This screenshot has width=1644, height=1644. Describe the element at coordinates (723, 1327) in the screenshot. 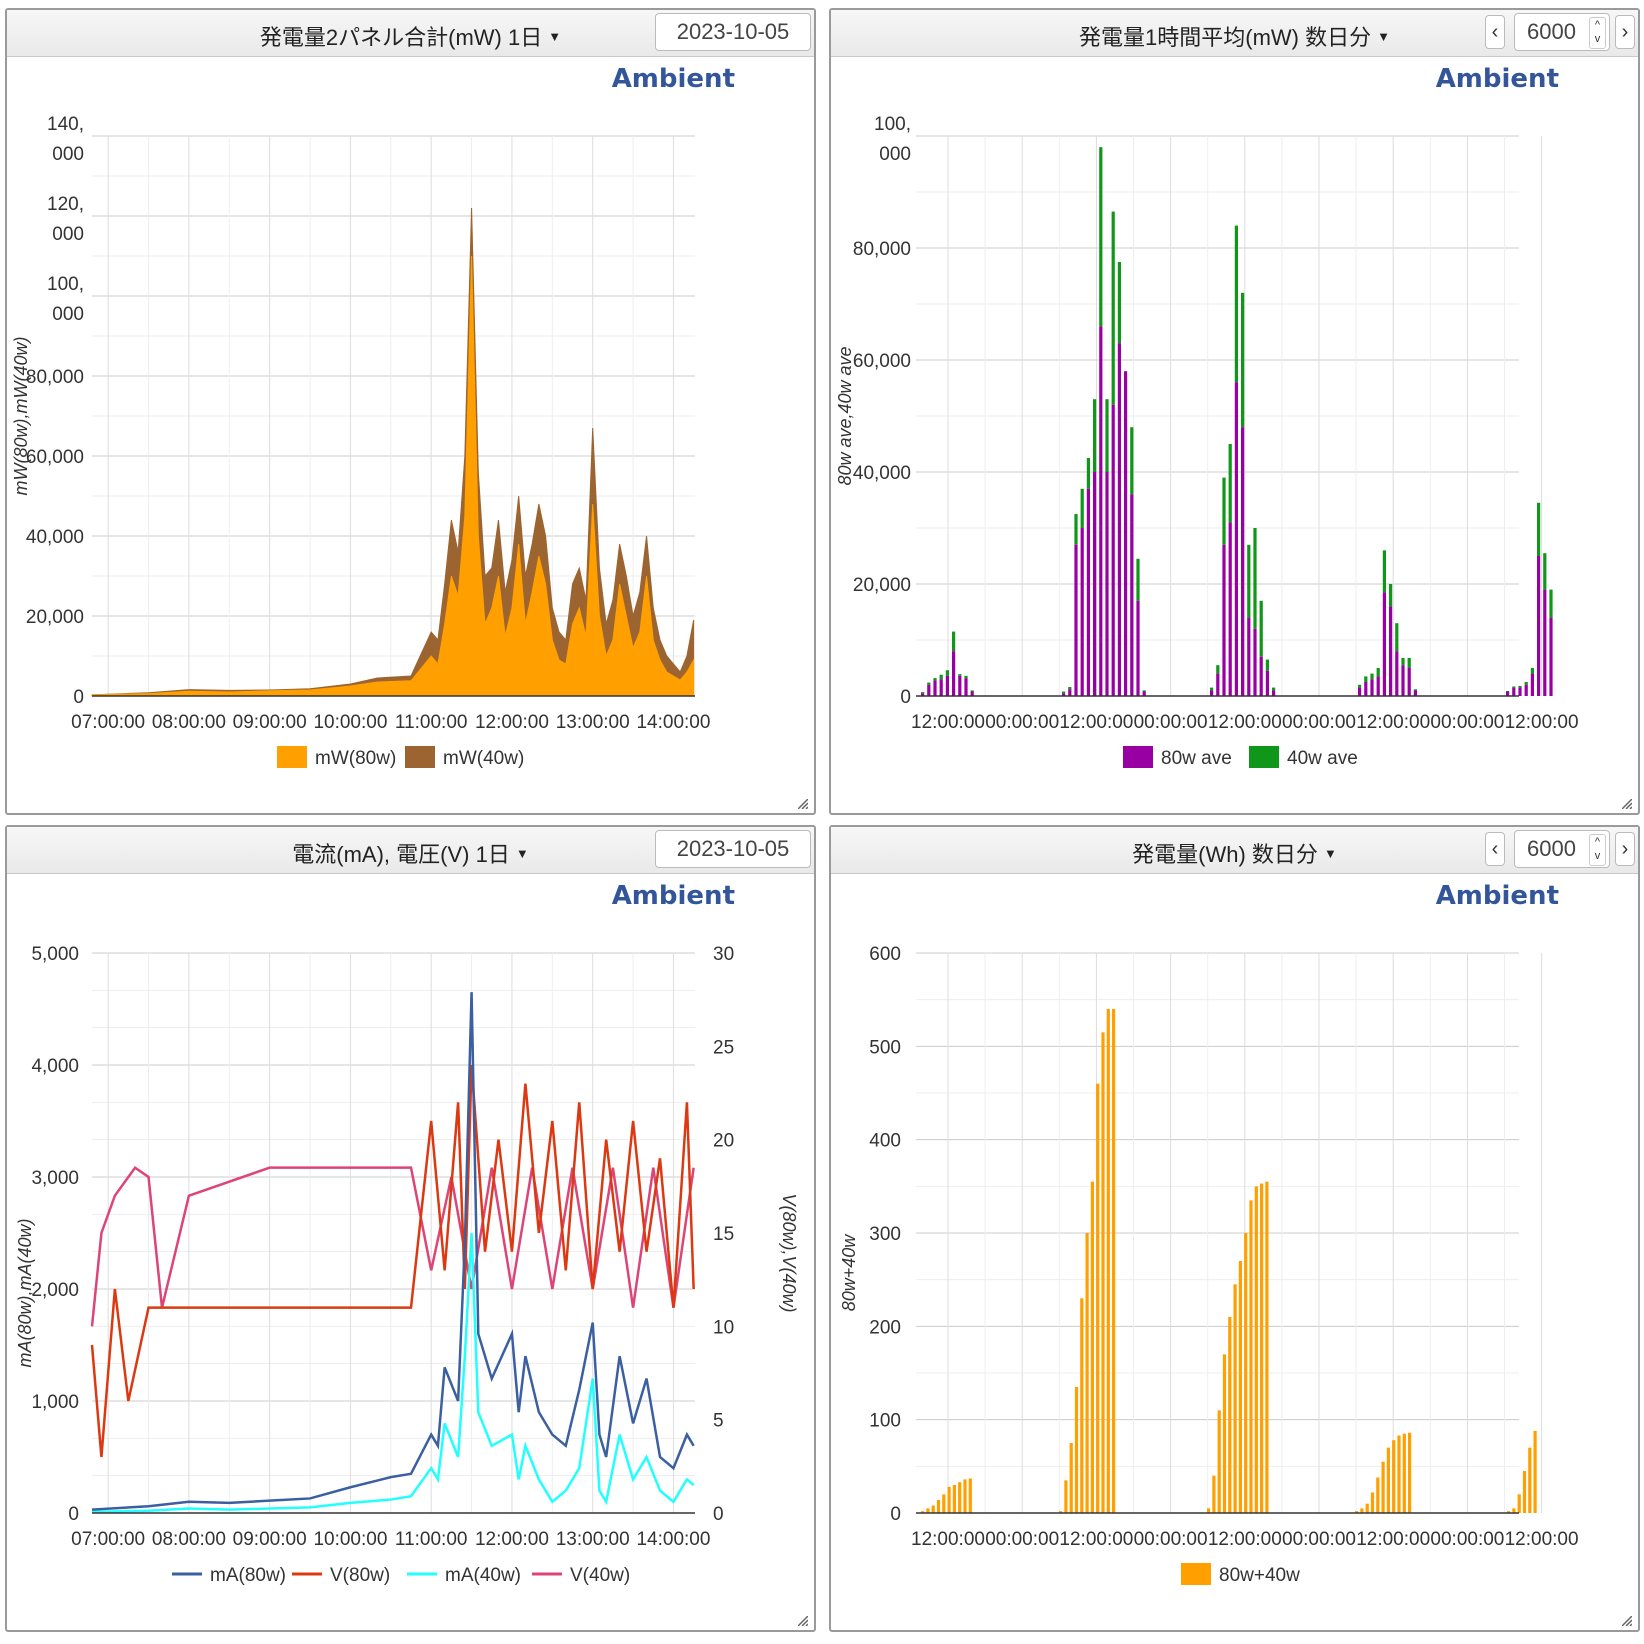

I see `y2-tick-label: 10` at that location.